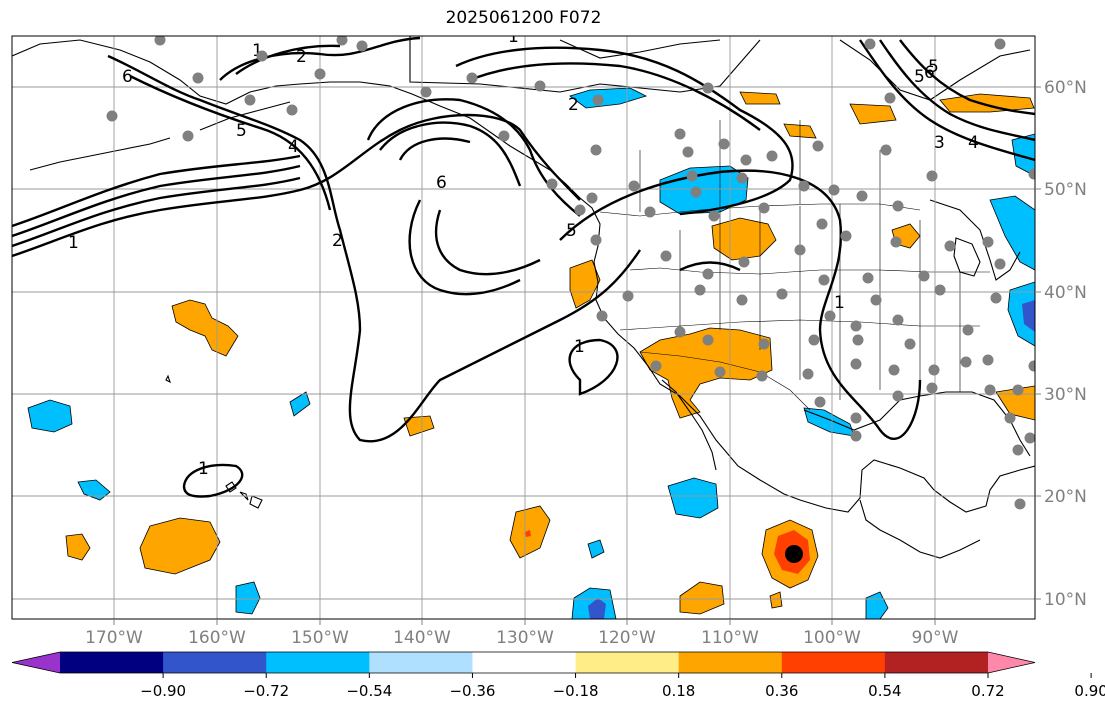 This screenshot has width=1105, height=712. What do you see at coordinates (794, 554) in the screenshot?
I see `max-marker` at bounding box center [794, 554].